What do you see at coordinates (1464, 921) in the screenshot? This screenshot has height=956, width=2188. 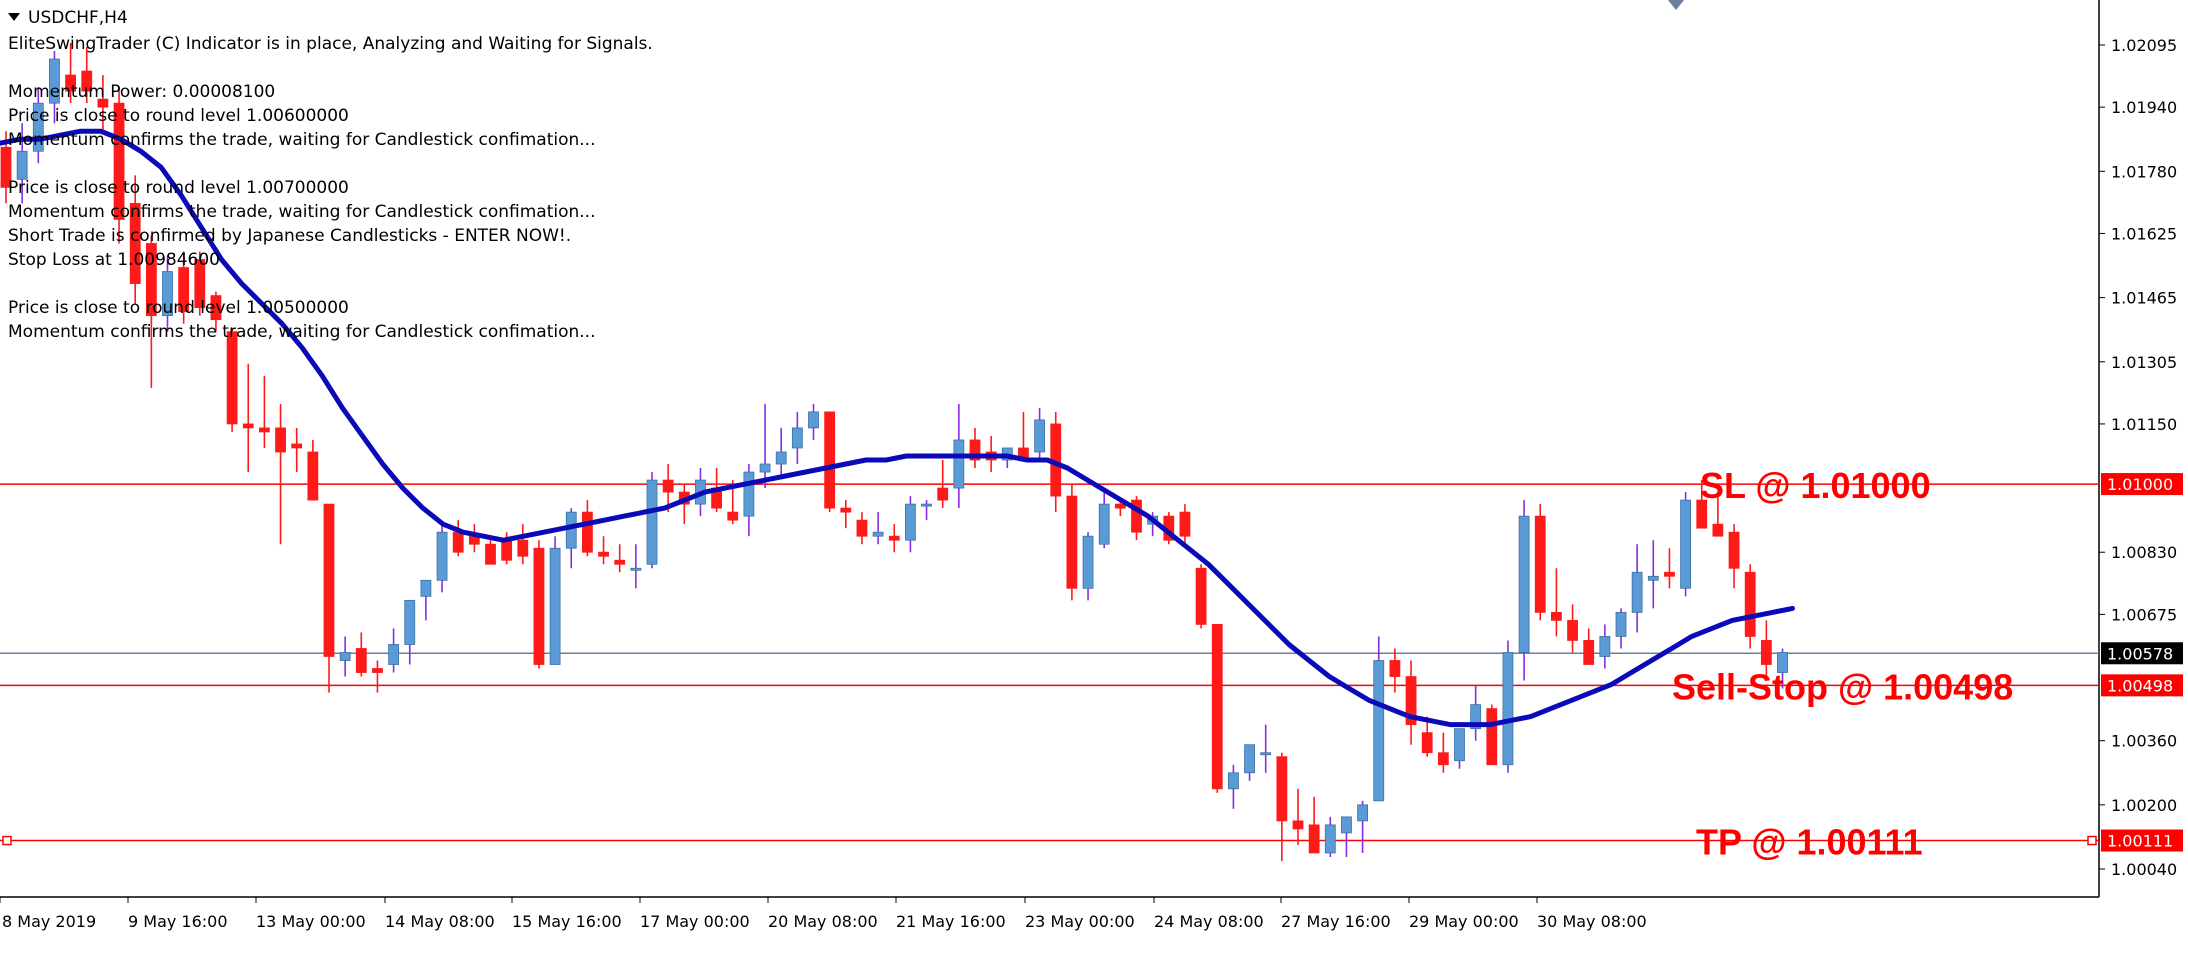 I see `time-tick-label: 29 May 00:00` at bounding box center [1464, 921].